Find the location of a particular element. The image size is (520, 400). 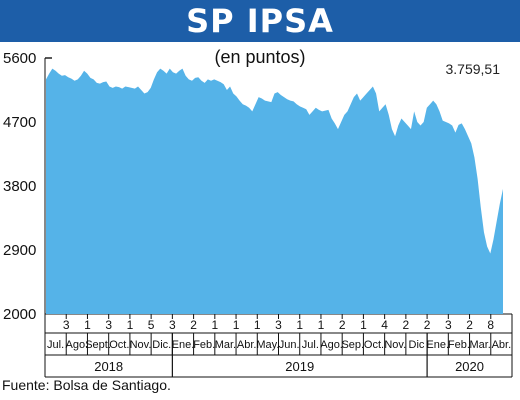

y-tick-label: 4700 is located at coordinates (19, 122).